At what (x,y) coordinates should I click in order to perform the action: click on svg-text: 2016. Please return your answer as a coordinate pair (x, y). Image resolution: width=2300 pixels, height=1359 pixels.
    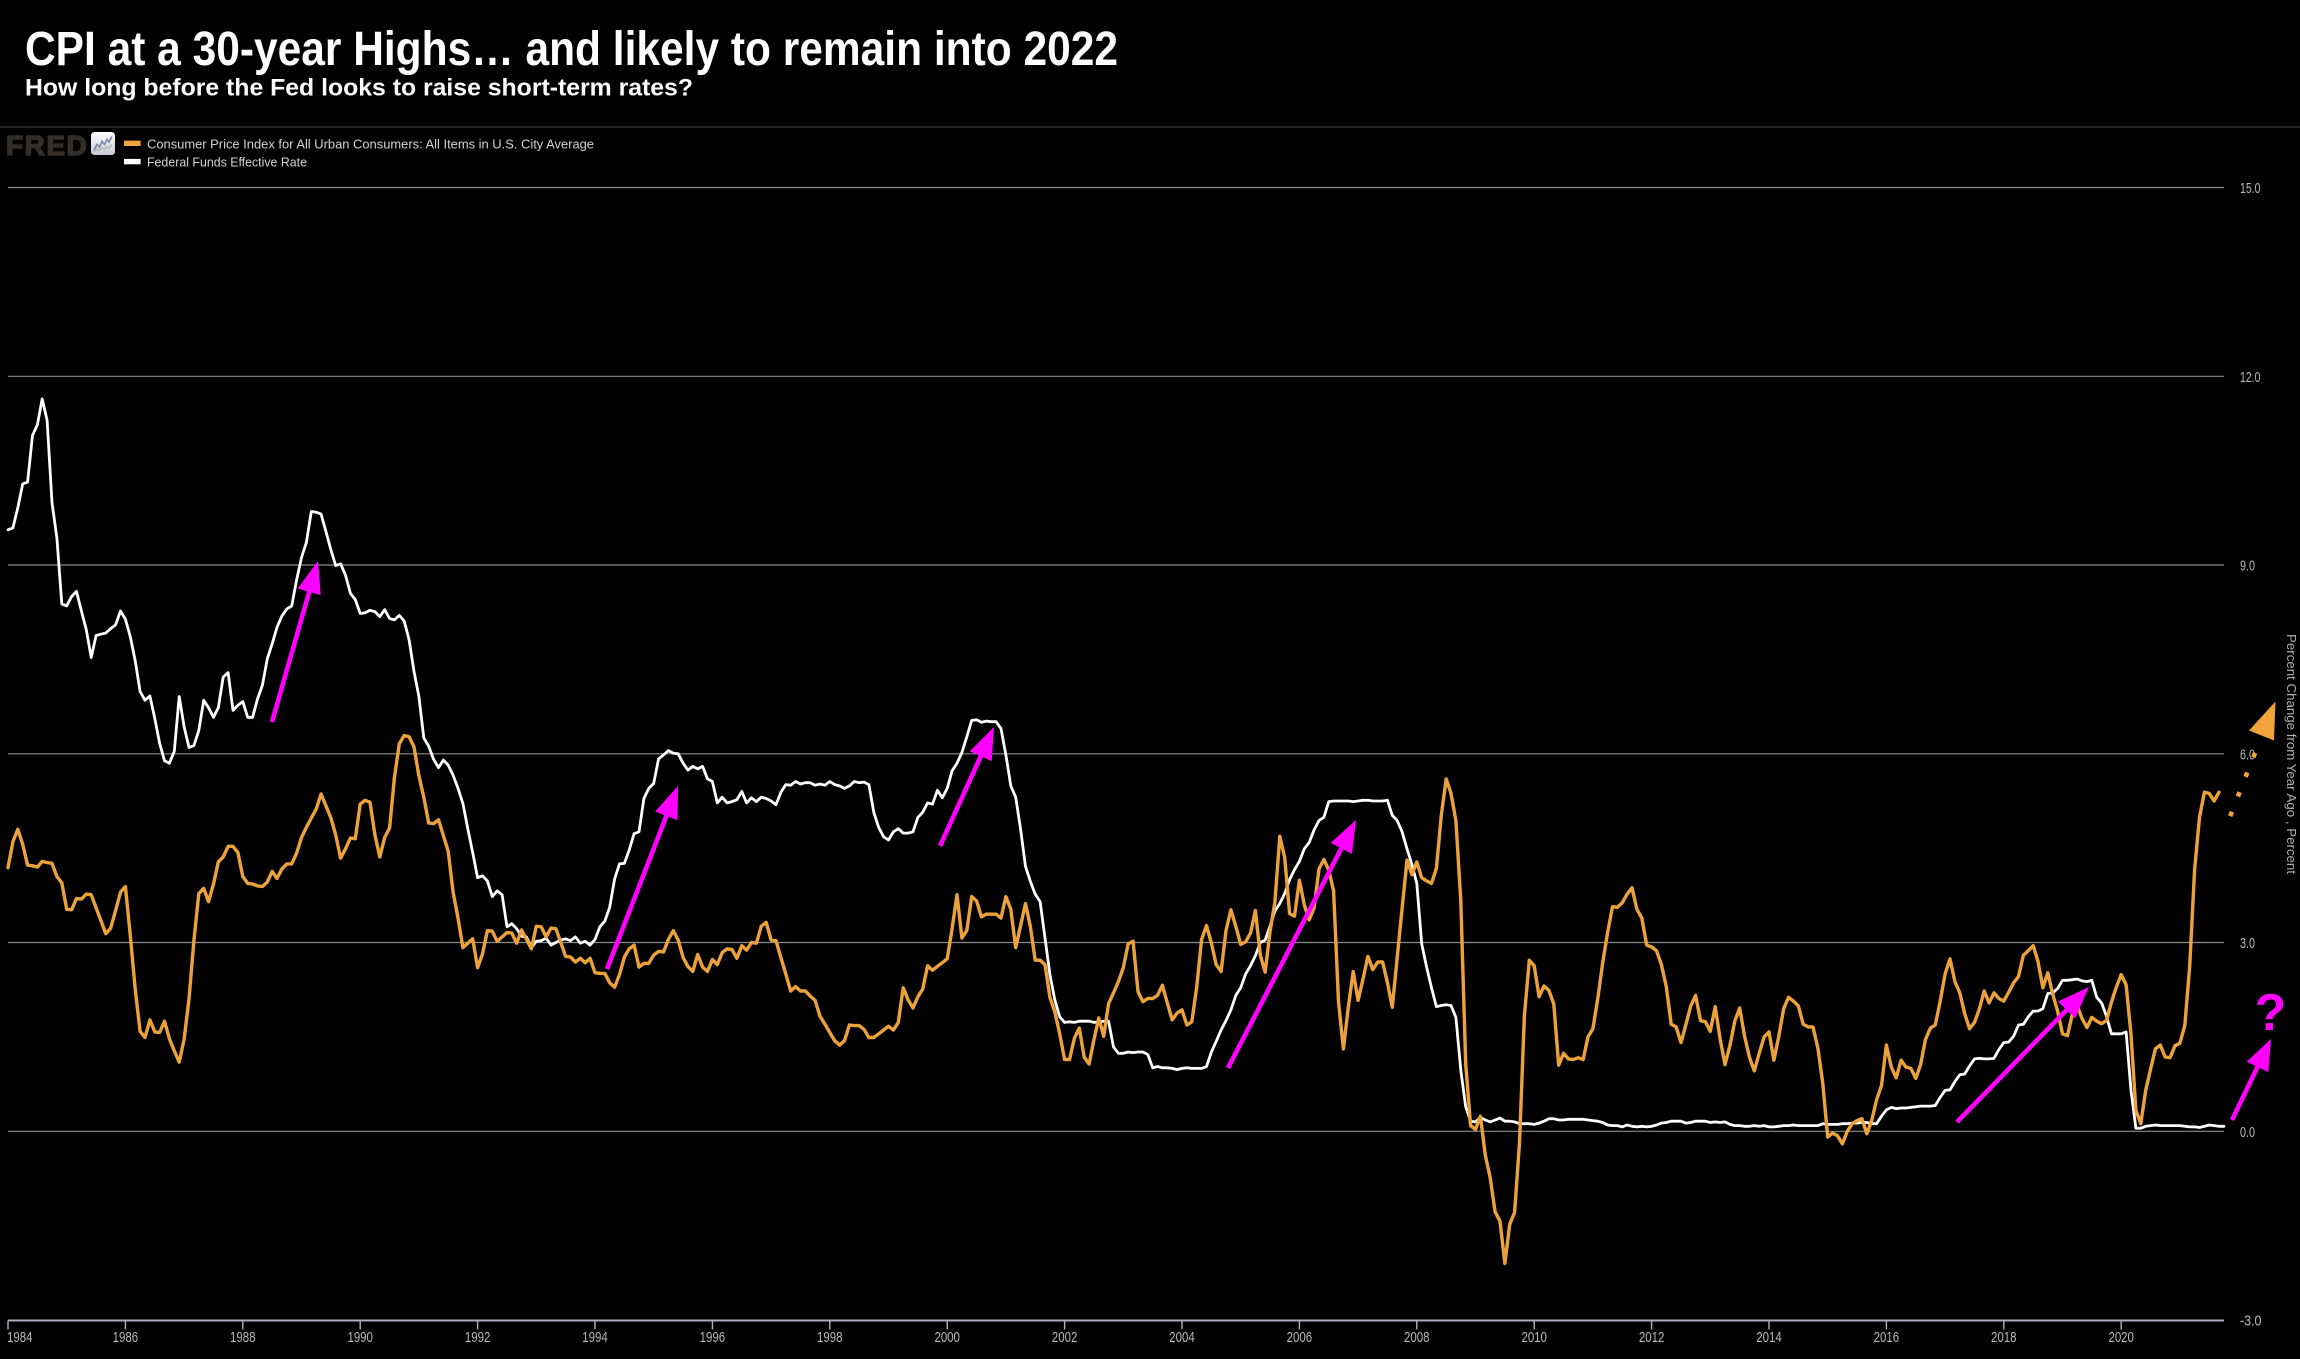
    Looking at the image, I should click on (1887, 1337).